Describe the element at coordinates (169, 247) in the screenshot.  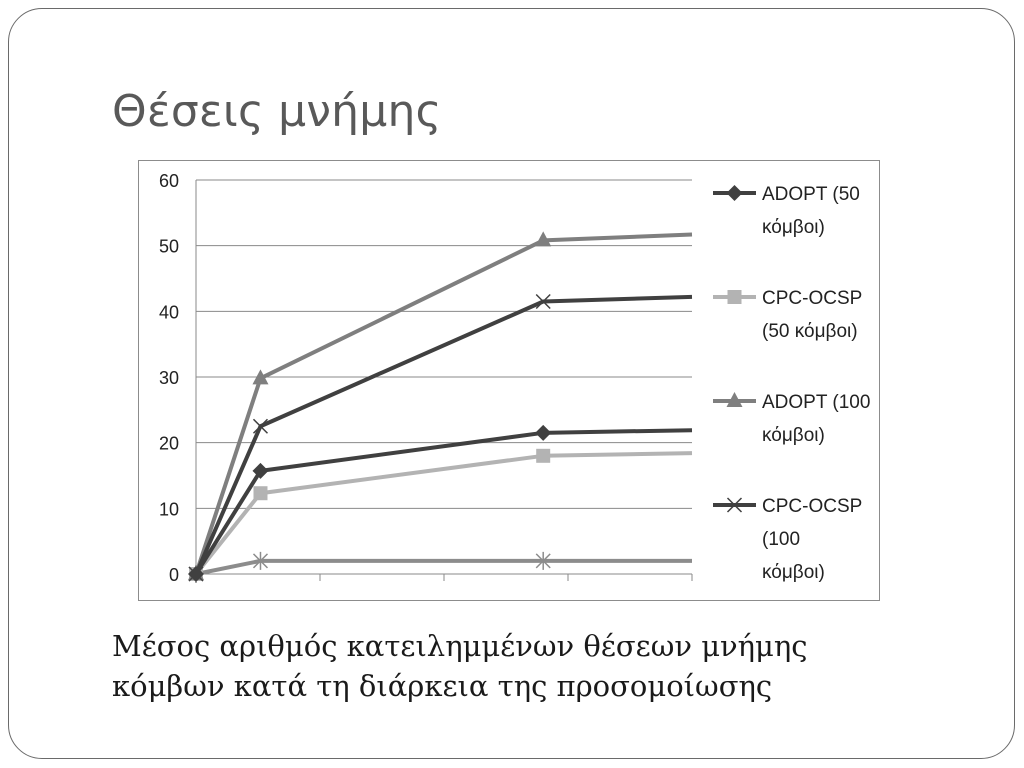
I see `y-tick-label: 50` at that location.